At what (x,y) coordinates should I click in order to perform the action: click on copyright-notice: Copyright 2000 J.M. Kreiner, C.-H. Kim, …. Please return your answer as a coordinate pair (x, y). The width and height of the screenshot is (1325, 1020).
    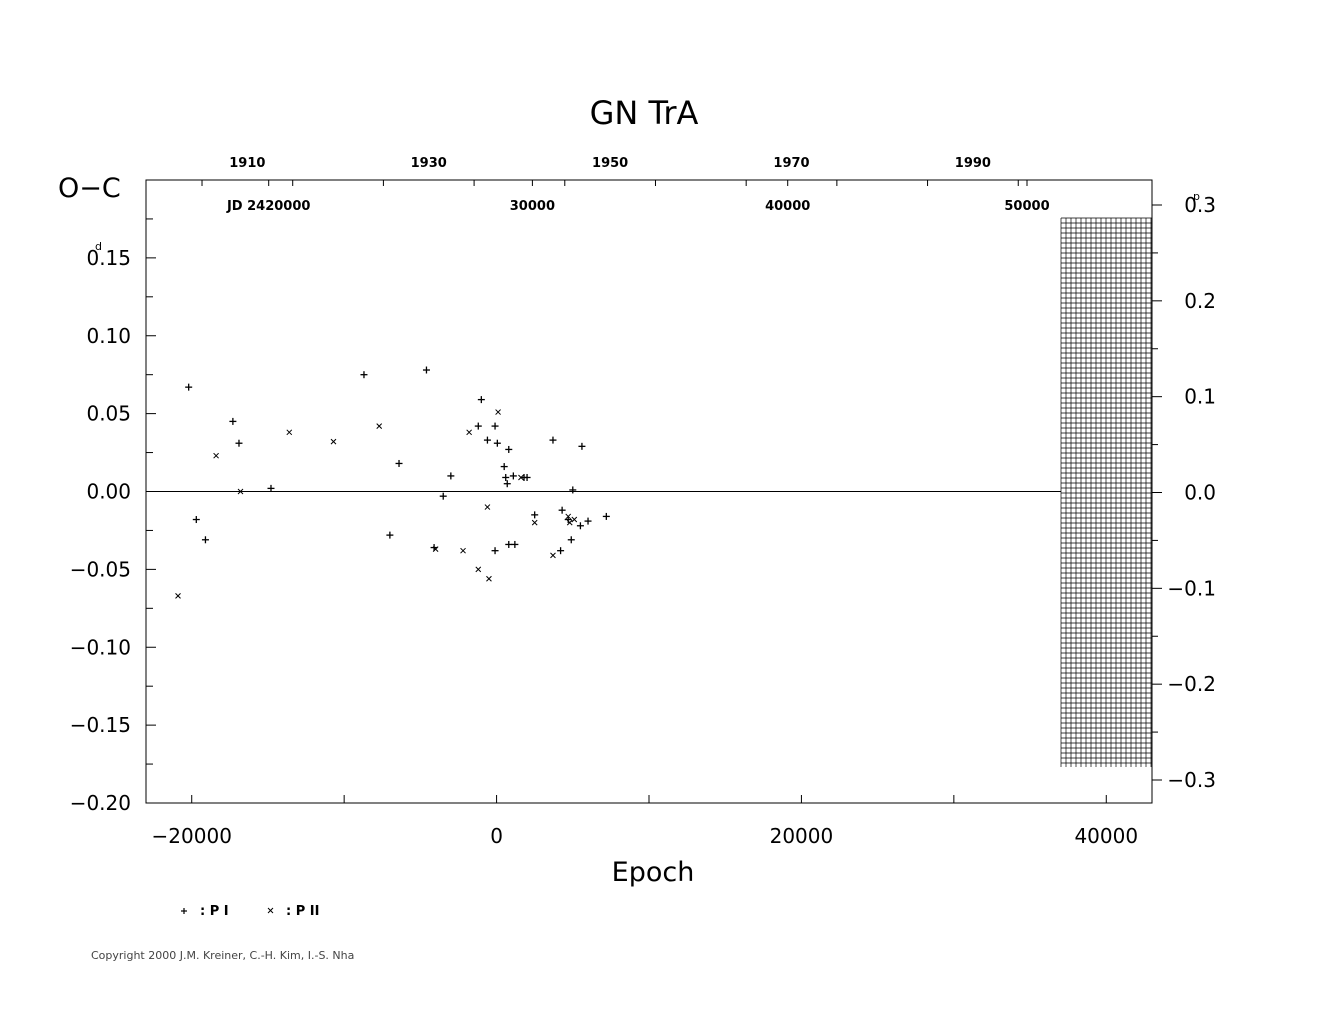
    Looking at the image, I should click on (223, 955).